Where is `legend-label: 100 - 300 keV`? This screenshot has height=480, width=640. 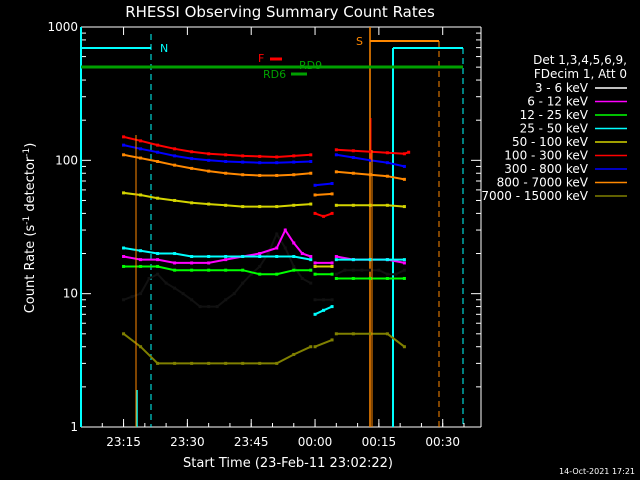
legend-label: 100 - 300 keV is located at coordinates (546, 156).